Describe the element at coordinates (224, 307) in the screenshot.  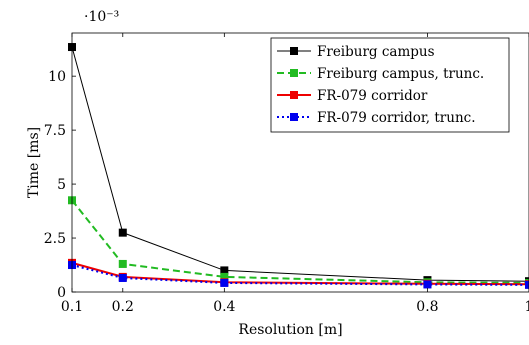
I see `x-tick-label: 0.4` at that location.